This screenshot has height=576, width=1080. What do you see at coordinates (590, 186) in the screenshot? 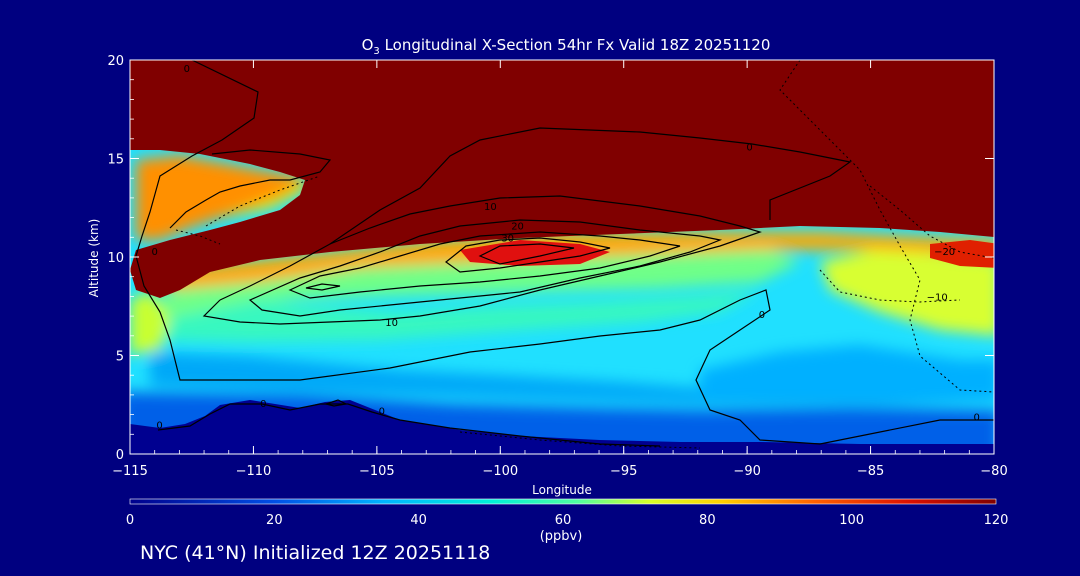
I see `contour-zero-stratosphere` at bounding box center [590, 186].